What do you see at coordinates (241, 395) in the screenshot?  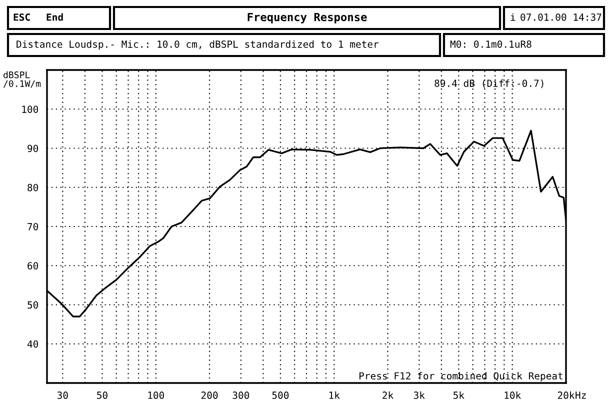 I see `x-tick-label: 300` at bounding box center [241, 395].